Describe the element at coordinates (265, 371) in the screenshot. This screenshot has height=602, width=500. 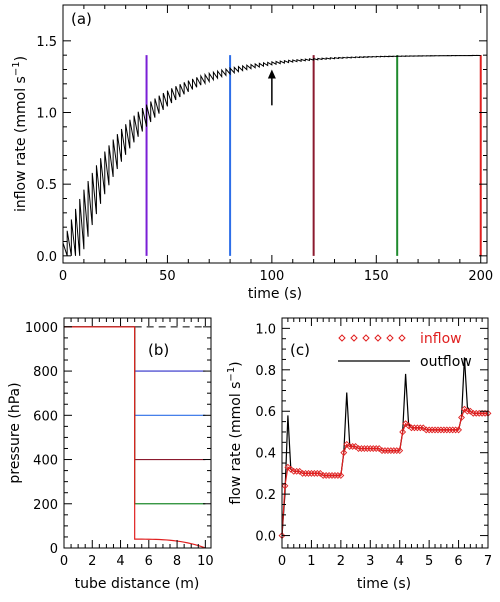
I see `panel-c-ytick-label: 0.8` at that location.